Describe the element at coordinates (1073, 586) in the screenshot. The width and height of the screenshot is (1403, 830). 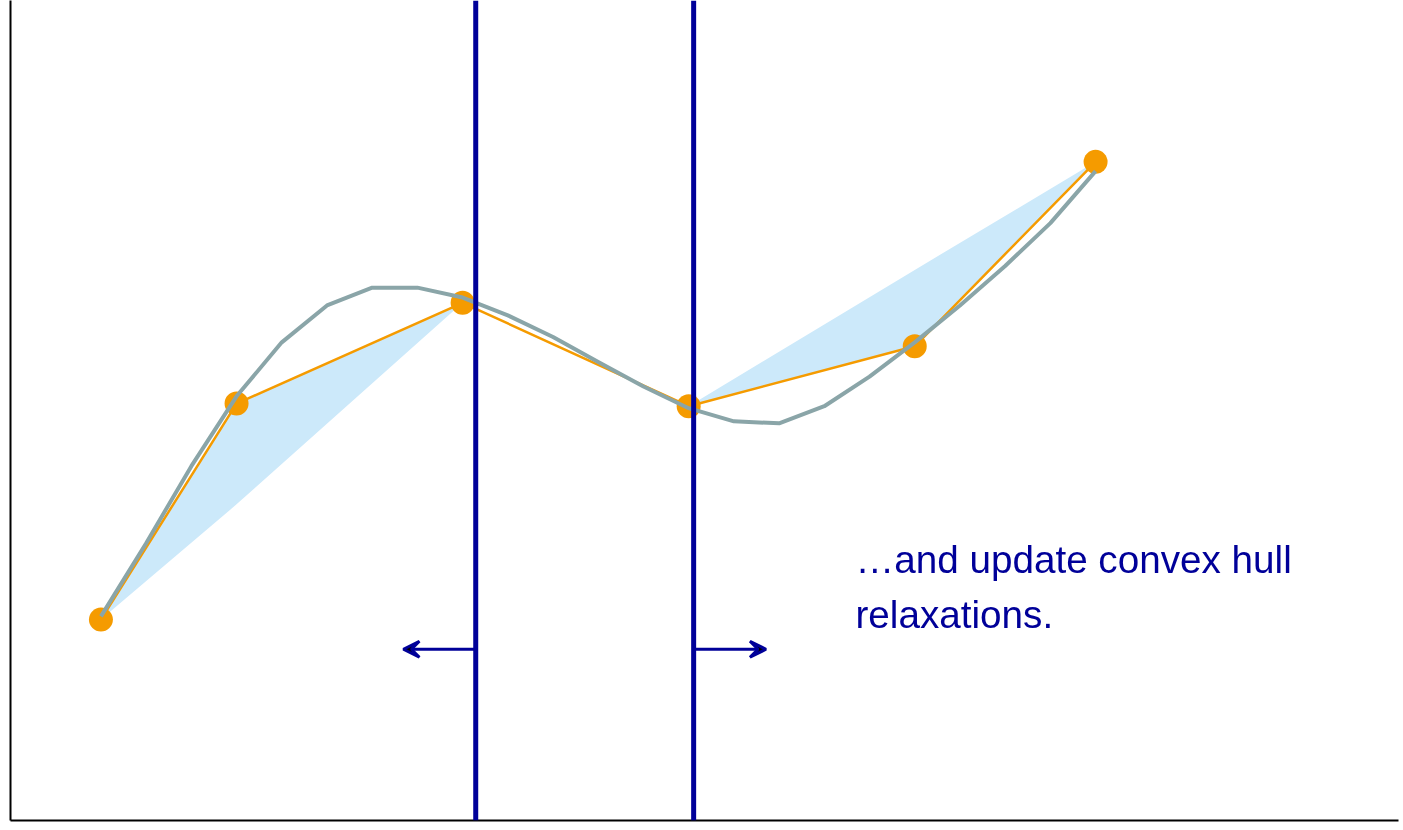
I see `annotation: …and update convex hull relaxations.` at that location.